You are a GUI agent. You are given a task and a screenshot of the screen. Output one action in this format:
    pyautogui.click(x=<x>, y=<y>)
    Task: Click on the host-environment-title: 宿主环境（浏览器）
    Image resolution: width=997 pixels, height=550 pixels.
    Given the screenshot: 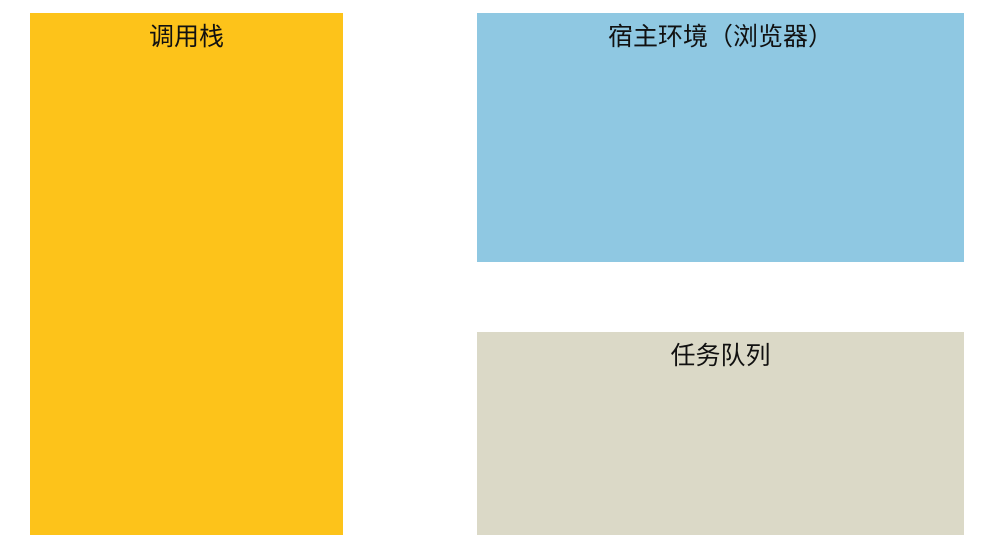 What is the action you would take?
    pyautogui.click(x=720, y=36)
    